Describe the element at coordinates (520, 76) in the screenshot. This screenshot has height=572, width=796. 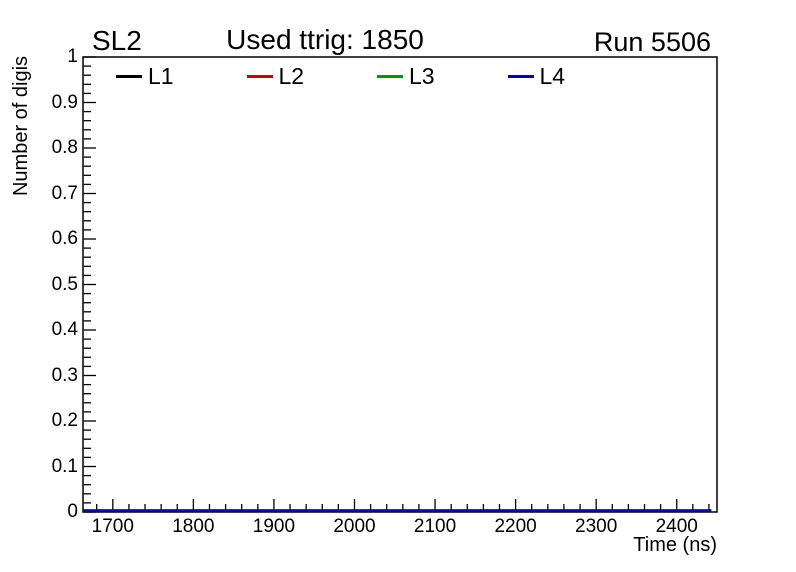
I see `legend-marker-l4` at that location.